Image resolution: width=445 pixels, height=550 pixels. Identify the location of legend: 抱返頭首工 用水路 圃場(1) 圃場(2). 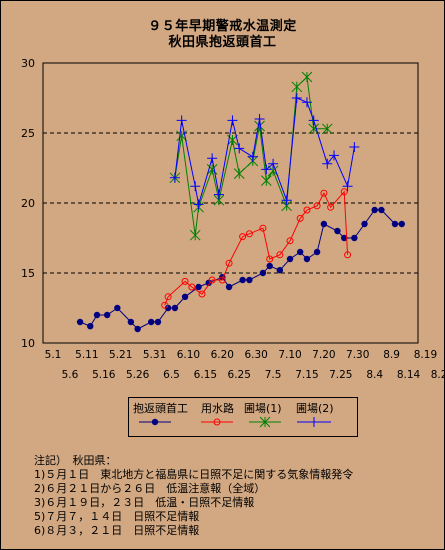
(243, 417).